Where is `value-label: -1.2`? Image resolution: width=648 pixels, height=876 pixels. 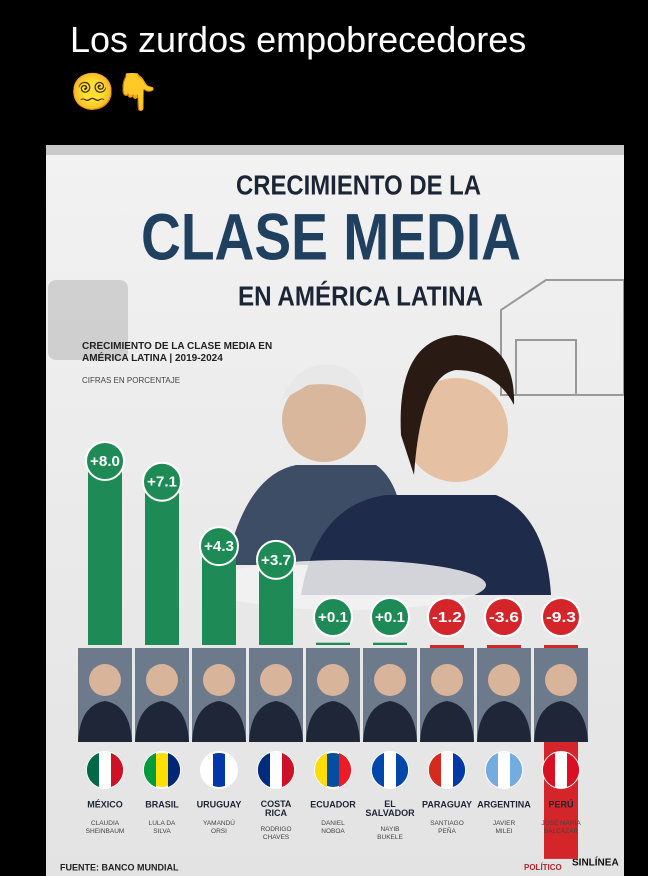
value-label: -1.2 is located at coordinates (447, 617).